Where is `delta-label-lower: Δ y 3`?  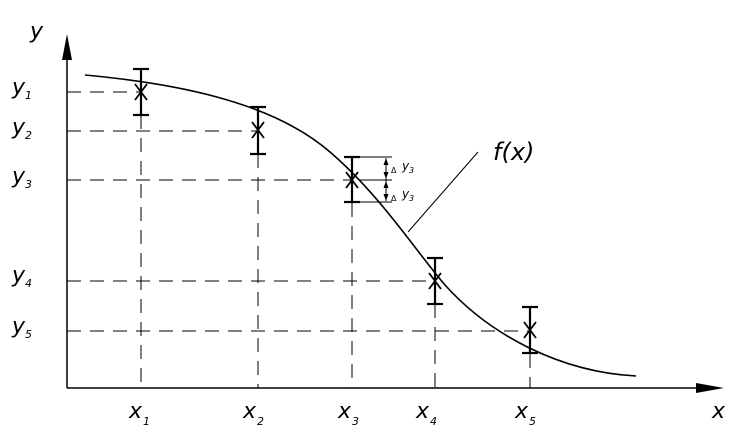
delta-label-lower: Δ y 3 is located at coordinates (402, 195).